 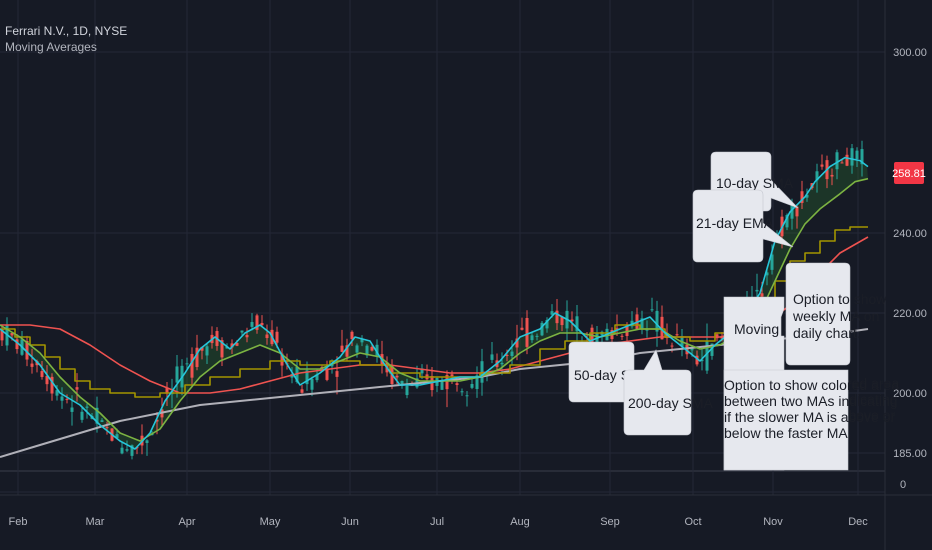 I want to click on x-tick-label: Feb, so click(x=18, y=522).